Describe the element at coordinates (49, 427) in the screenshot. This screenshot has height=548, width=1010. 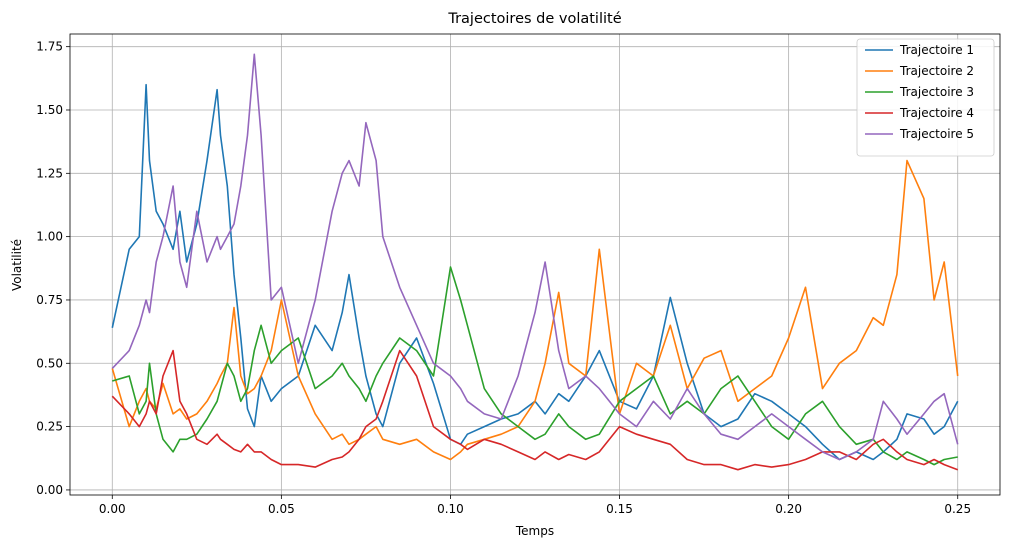
I see `y-tick-label: 0.25` at that location.